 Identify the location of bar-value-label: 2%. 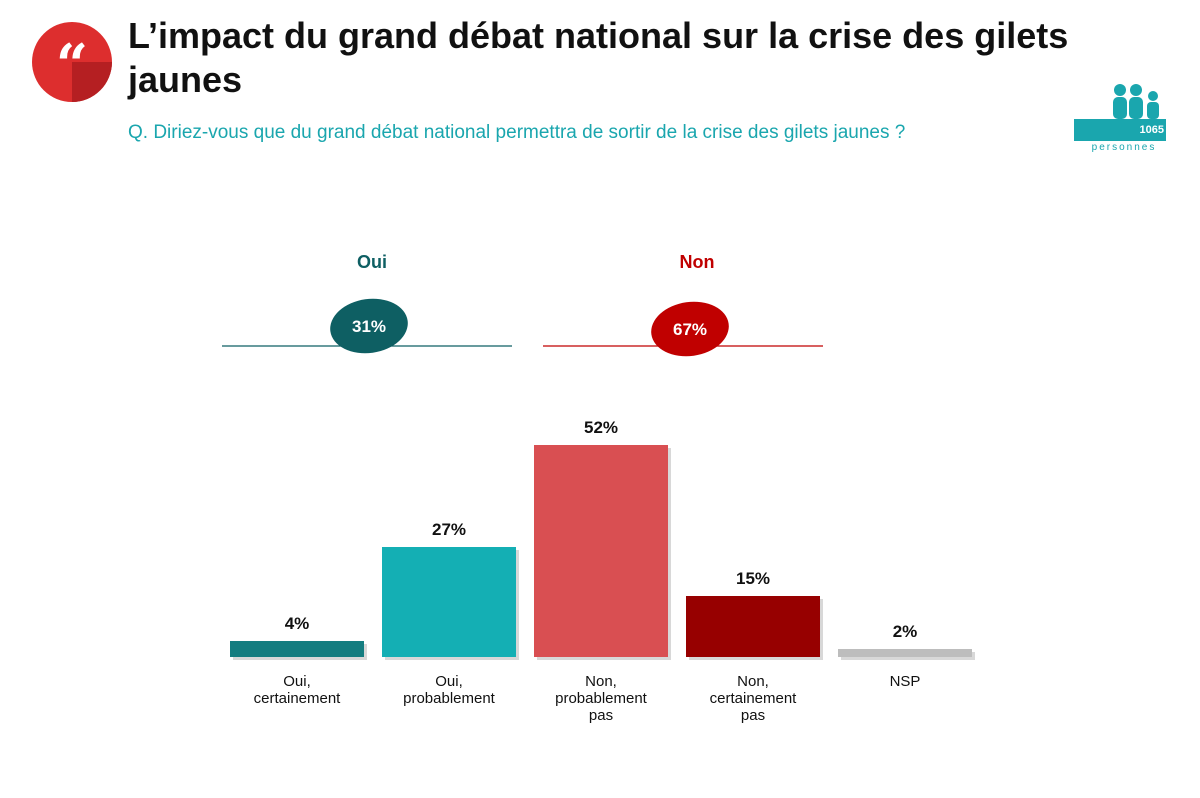
(905, 631).